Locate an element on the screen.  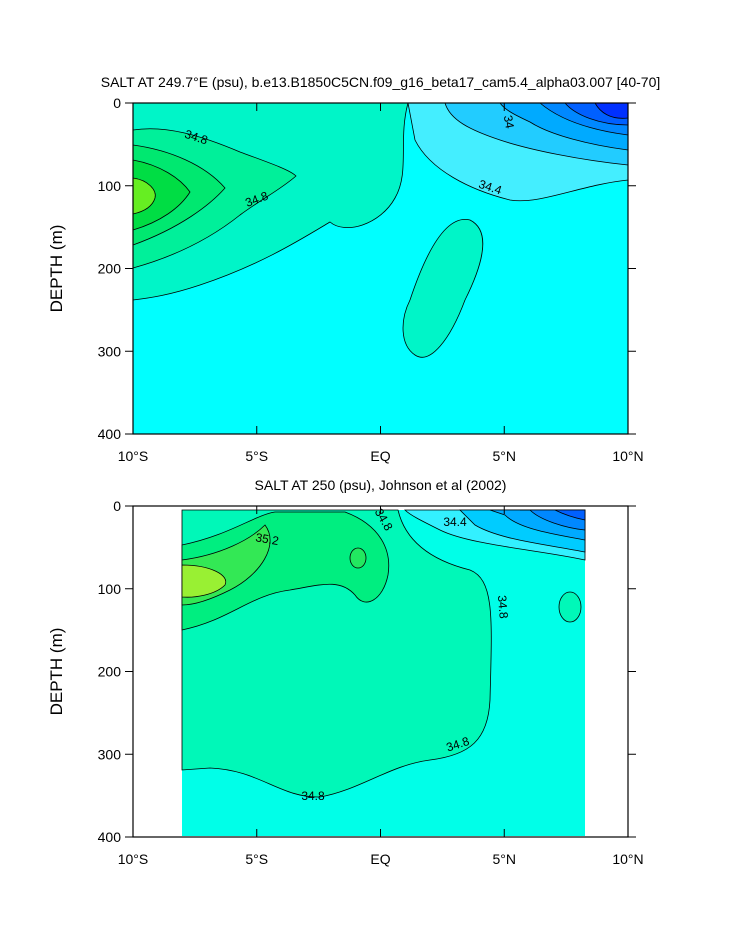
chart-title: SALT AT 250 (psu), Johnson et al (2002) is located at coordinates (381, 485).